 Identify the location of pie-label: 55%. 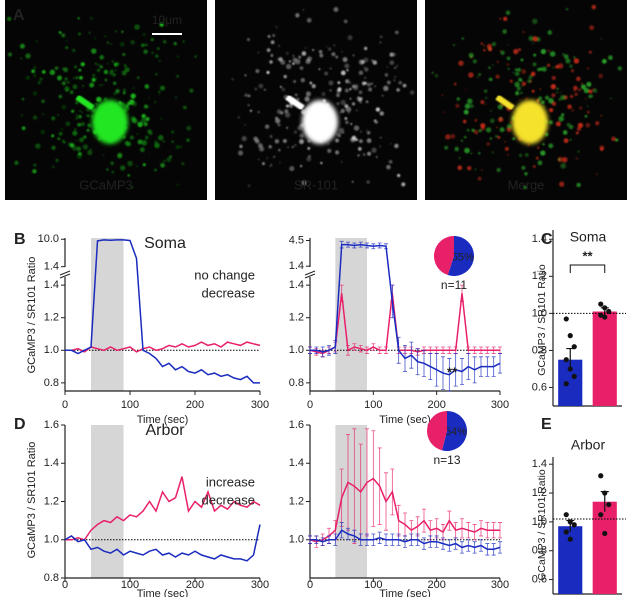
(463, 257).